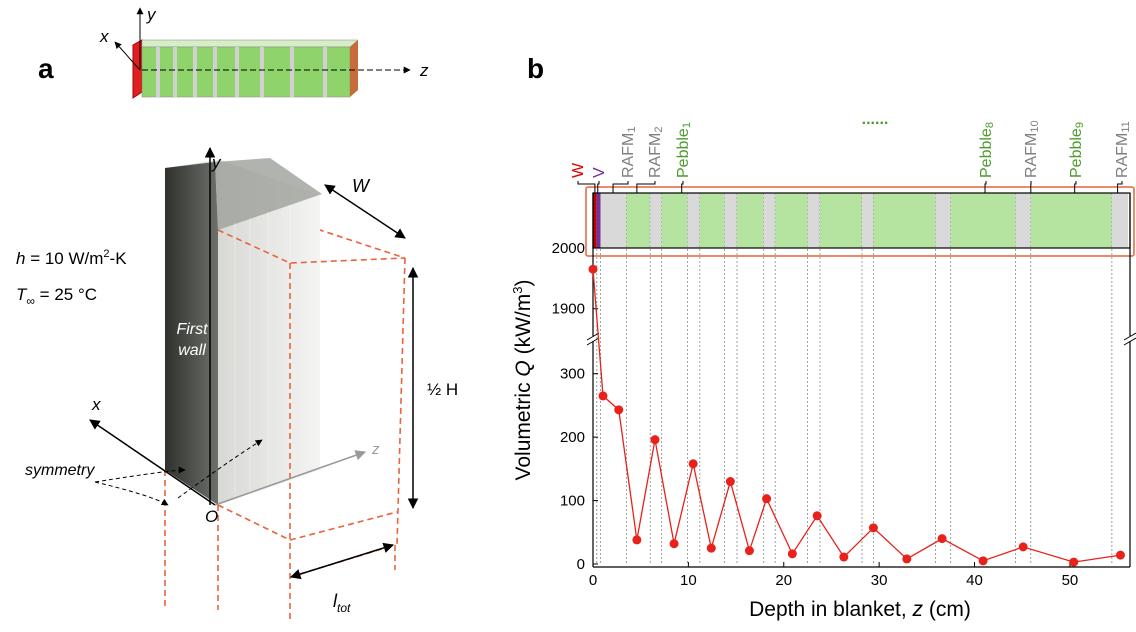  What do you see at coordinates (71, 258) in the screenshot?
I see `convection-label: h = 10 W/m2-K` at bounding box center [71, 258].